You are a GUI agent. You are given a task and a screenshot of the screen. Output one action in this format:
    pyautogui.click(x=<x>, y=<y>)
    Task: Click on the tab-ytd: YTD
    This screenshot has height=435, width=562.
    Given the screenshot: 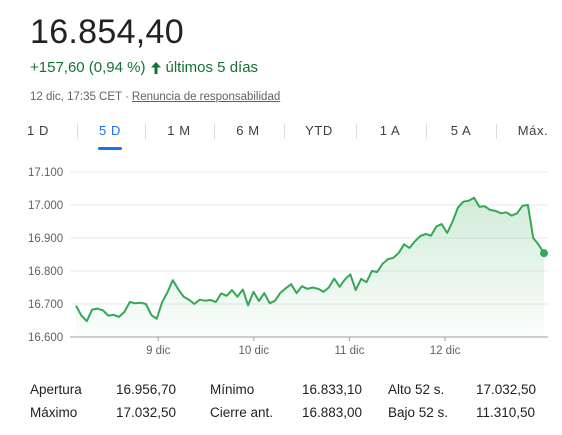 What is the action you would take?
    pyautogui.click(x=319, y=130)
    